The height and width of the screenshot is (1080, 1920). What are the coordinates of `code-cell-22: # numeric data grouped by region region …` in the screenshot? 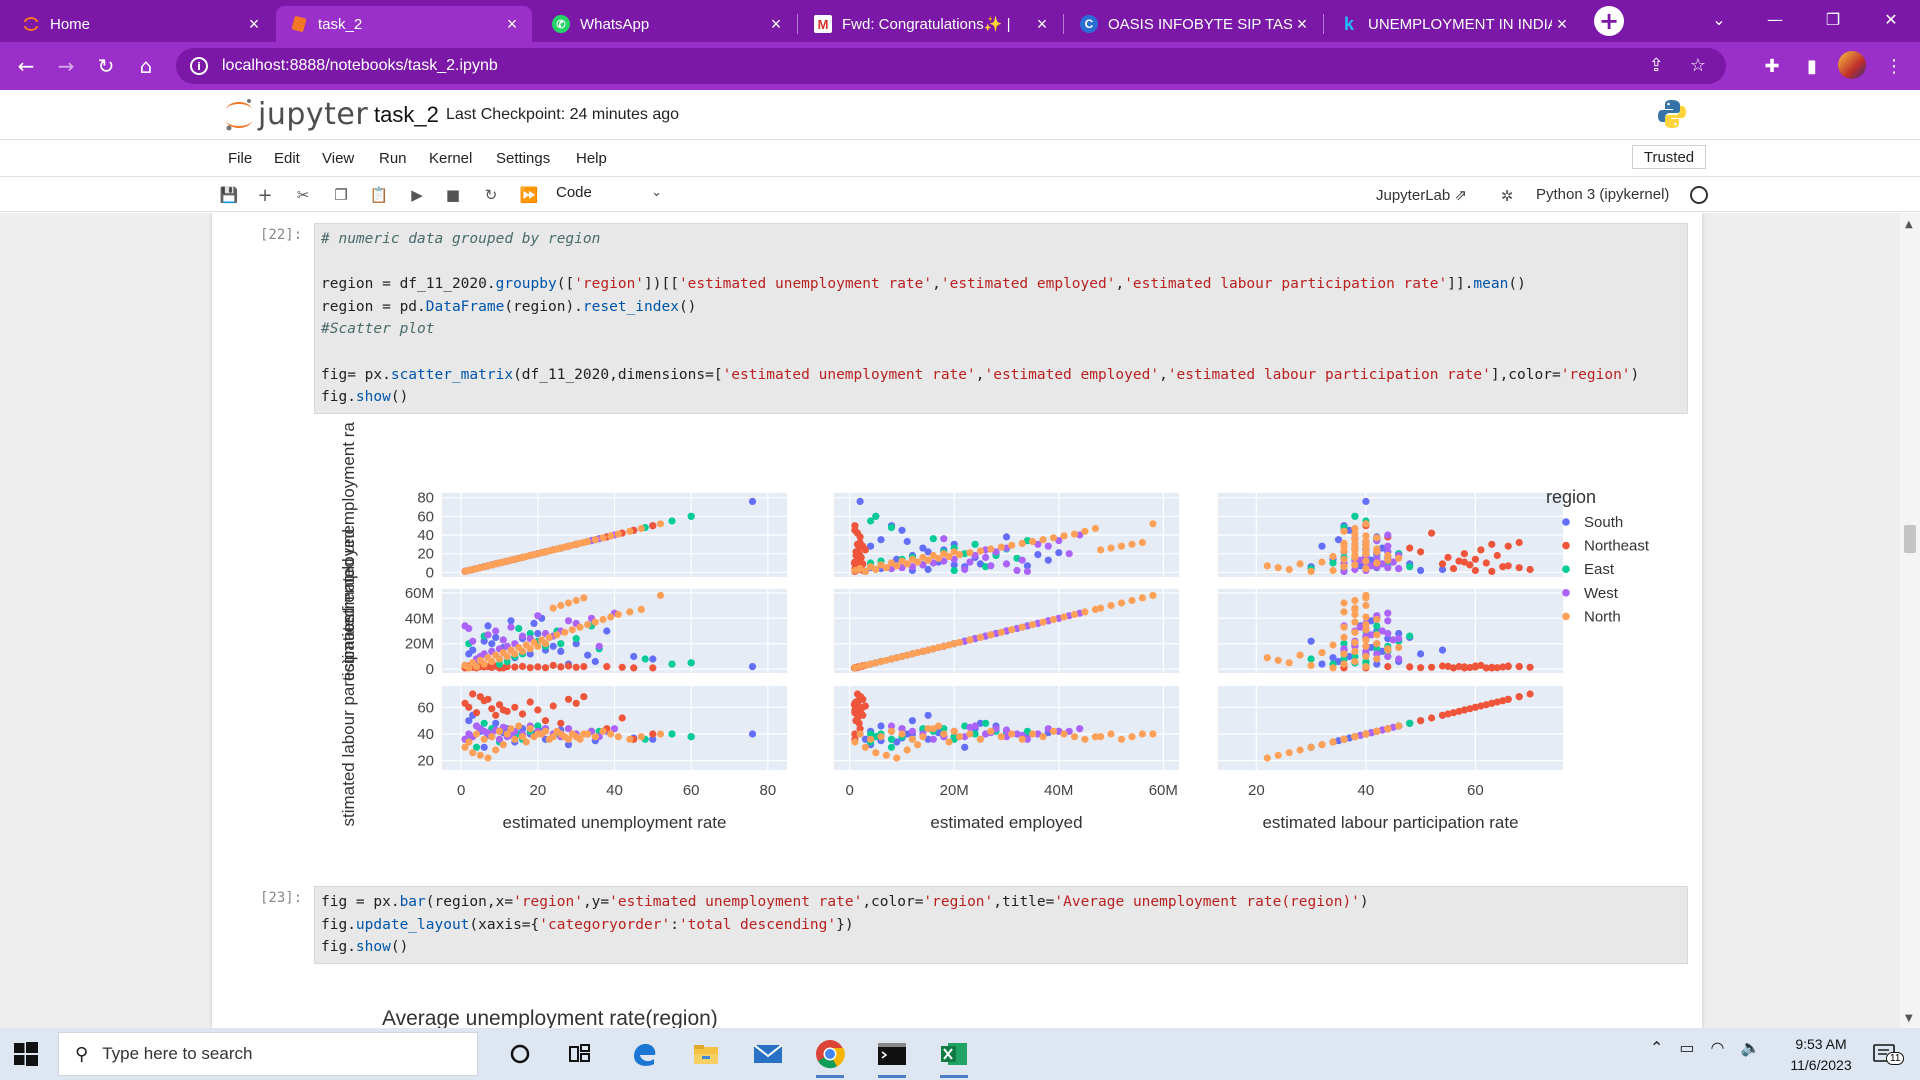 It's located at (1001, 318).